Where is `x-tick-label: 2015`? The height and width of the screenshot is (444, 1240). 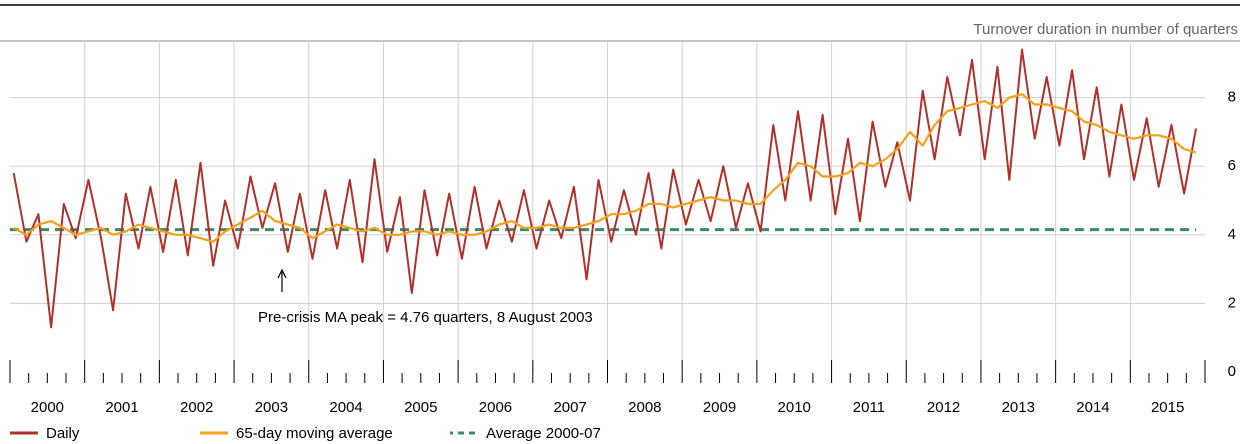
x-tick-label: 2015 is located at coordinates (1167, 407).